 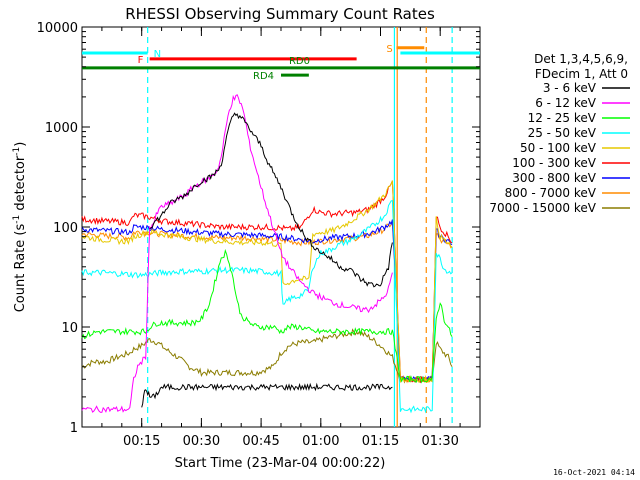 I want to click on legend-entry-label: 100 - 300 keV, so click(x=554, y=163).